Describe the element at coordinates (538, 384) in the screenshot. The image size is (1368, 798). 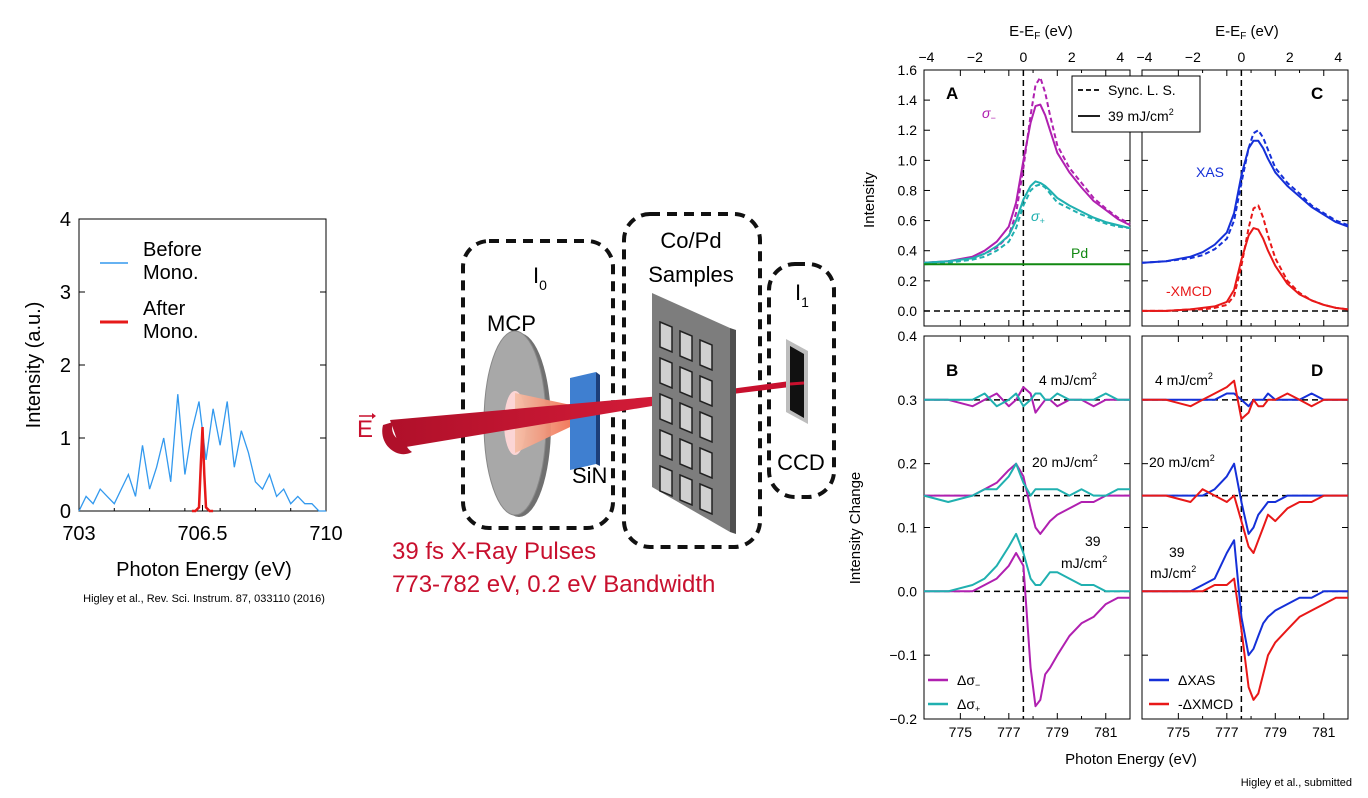
I see `i0-box` at that location.